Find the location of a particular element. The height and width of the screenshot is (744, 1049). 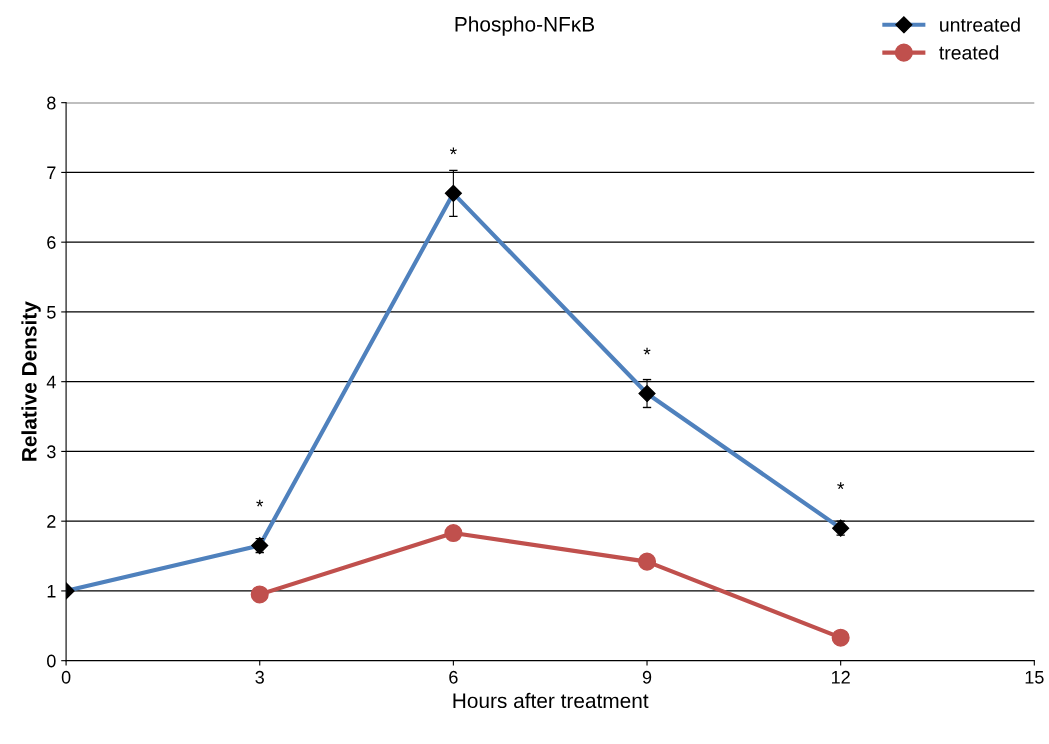

x-tick-label: 15 is located at coordinates (1034, 677).